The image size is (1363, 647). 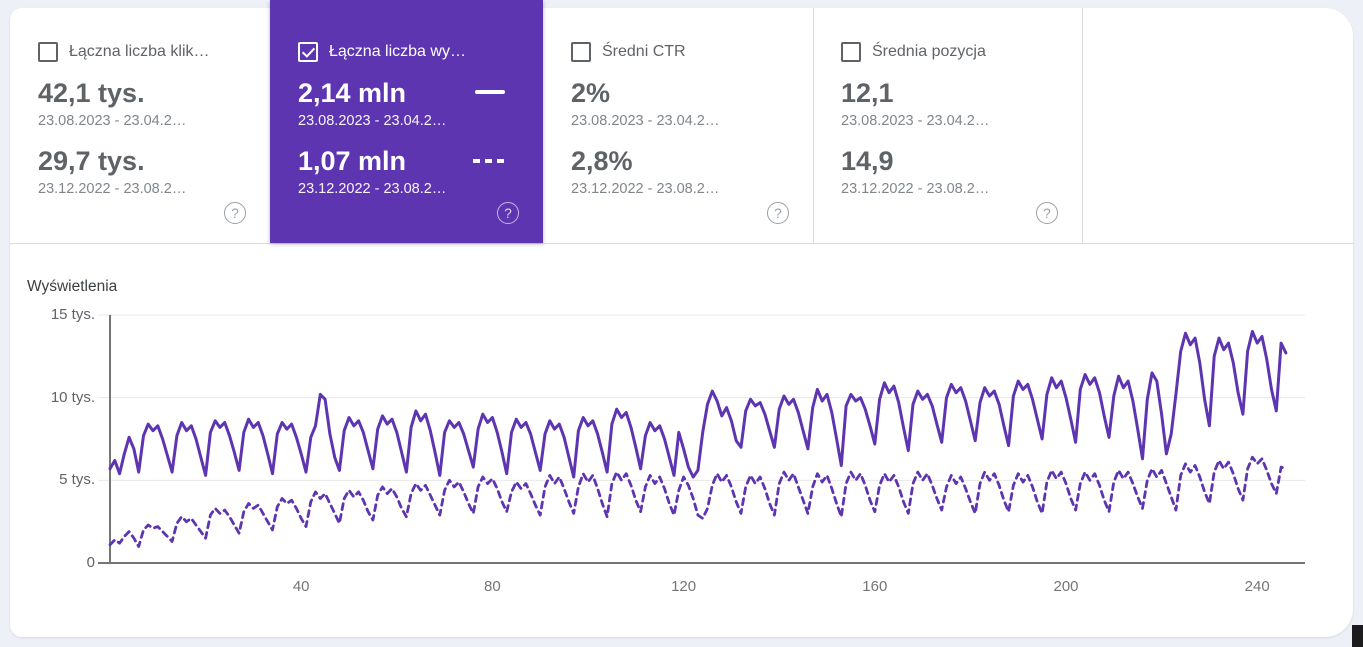 What do you see at coordinates (602, 161) in the screenshot?
I see `ctr-value-previous: 2,8%` at bounding box center [602, 161].